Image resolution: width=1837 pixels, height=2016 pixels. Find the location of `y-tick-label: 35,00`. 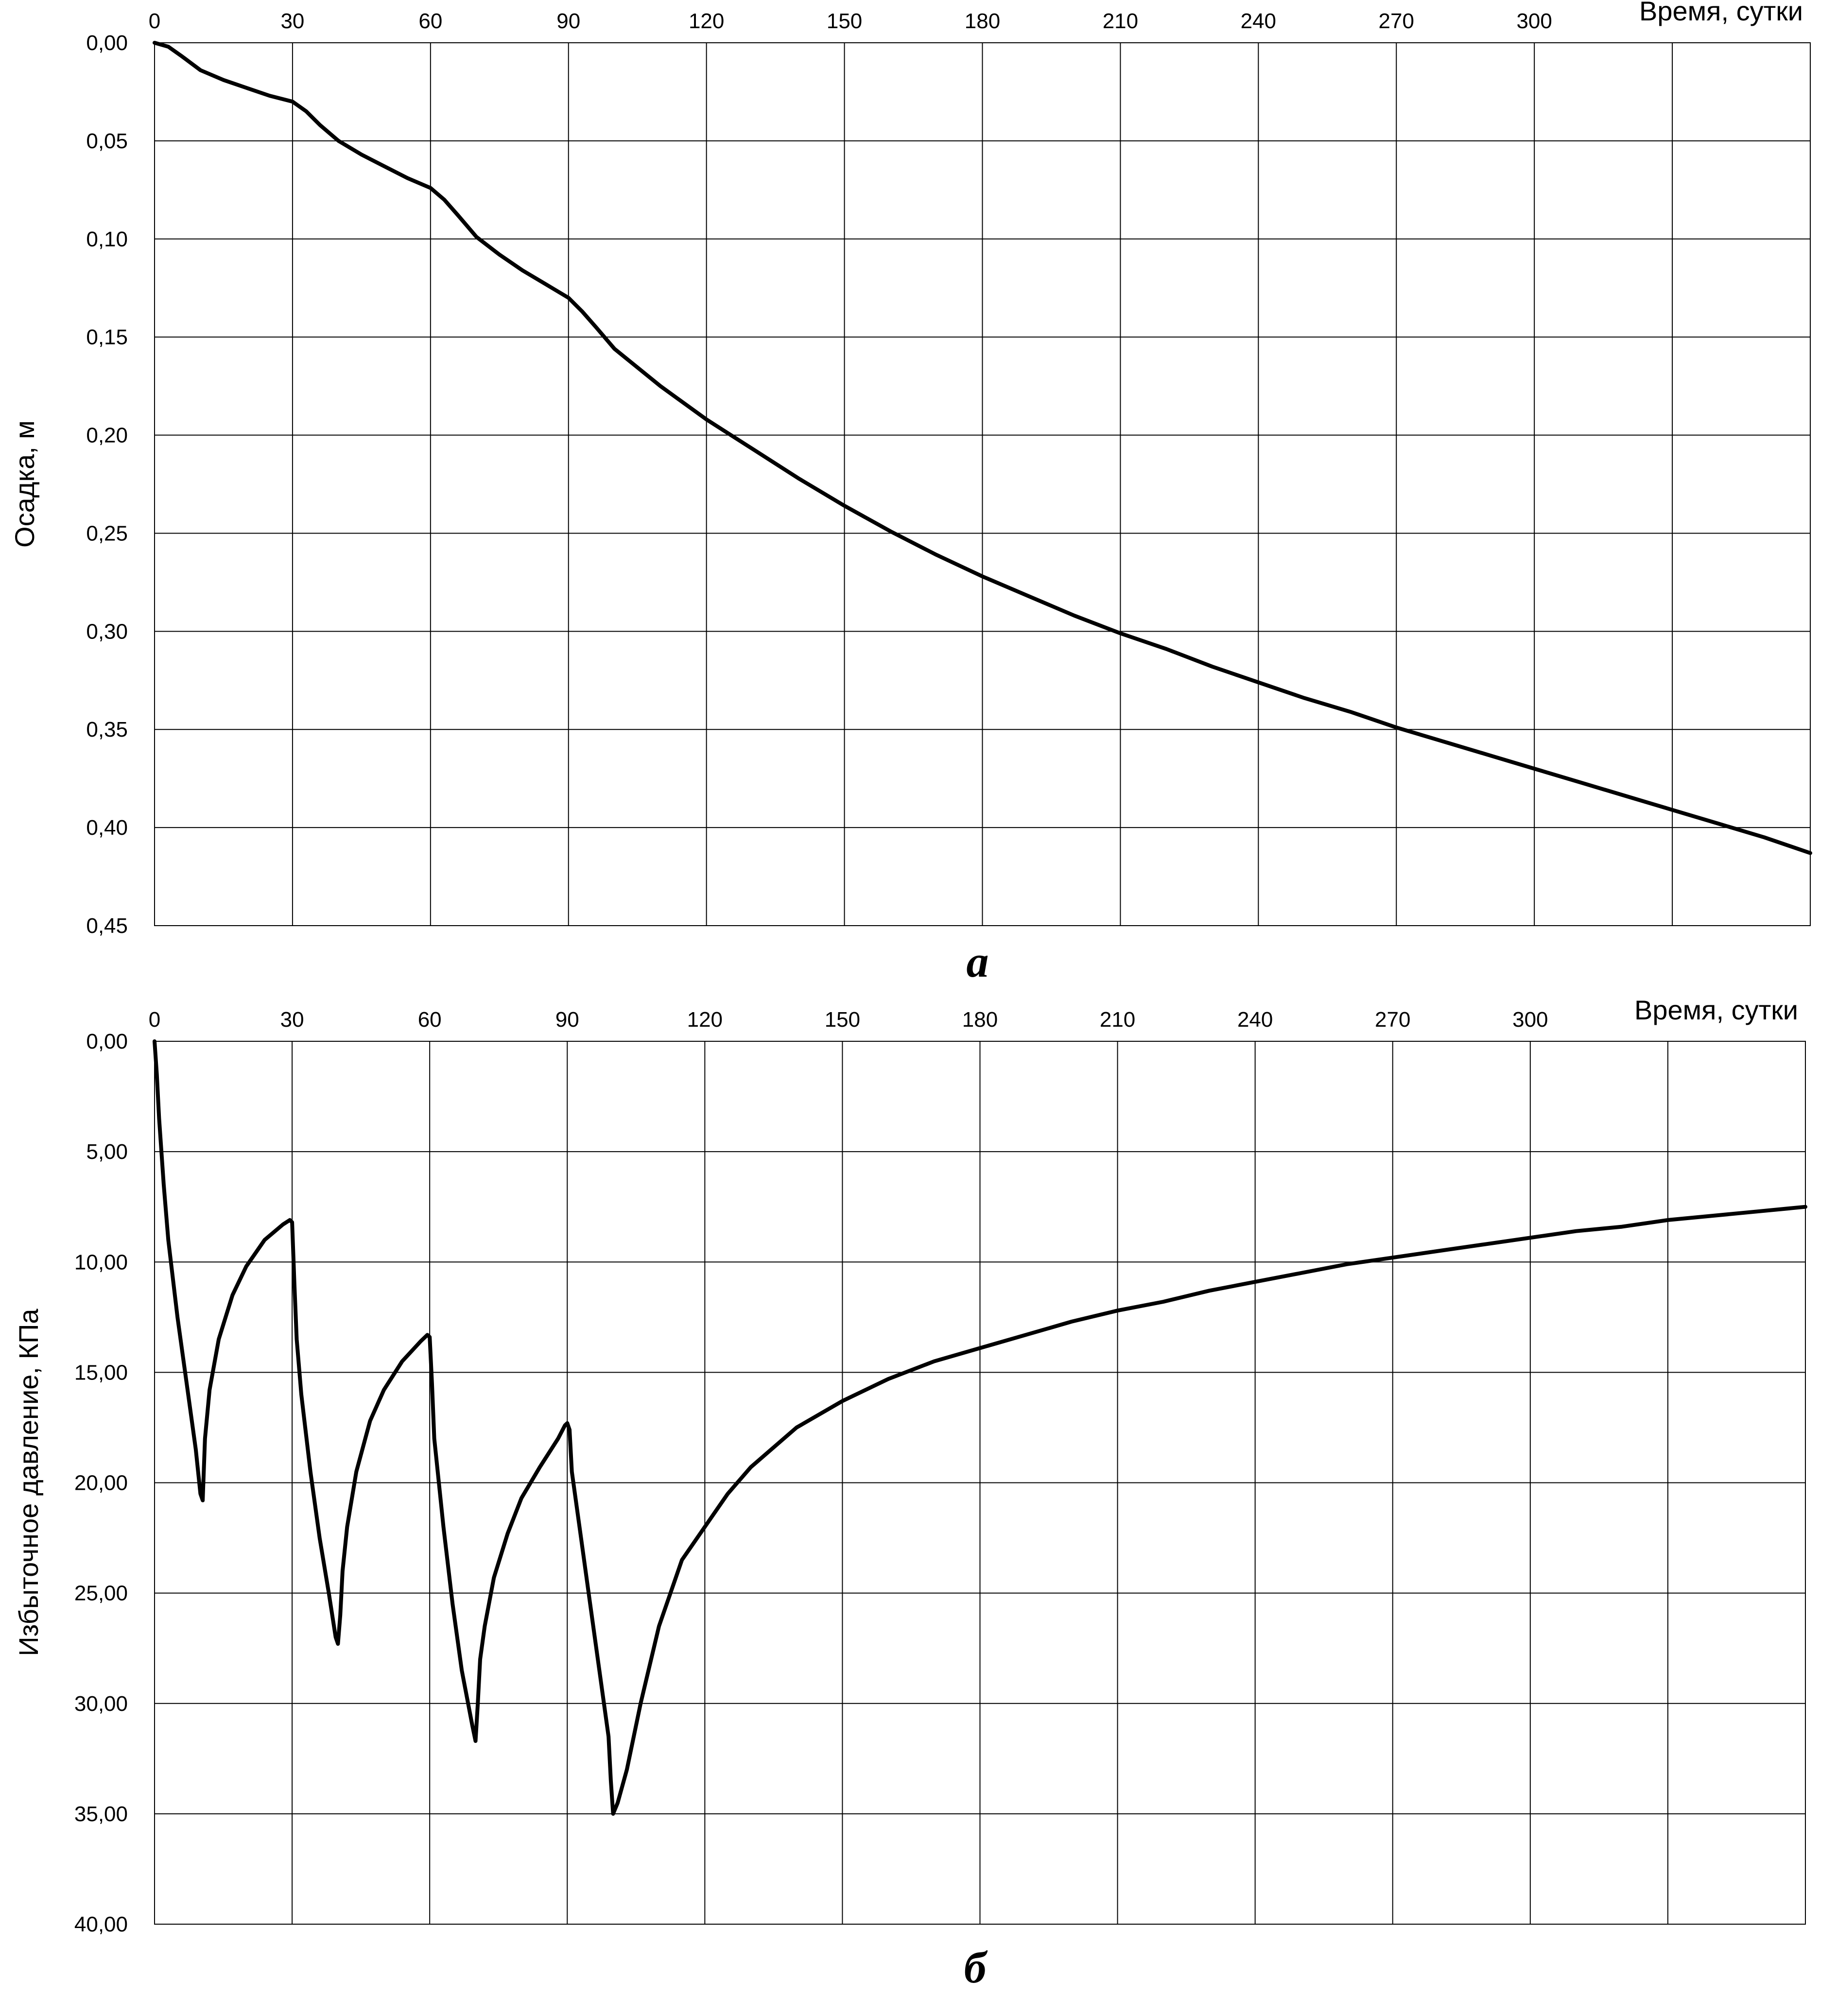

y-tick-label: 35,00 is located at coordinates (101, 1814).